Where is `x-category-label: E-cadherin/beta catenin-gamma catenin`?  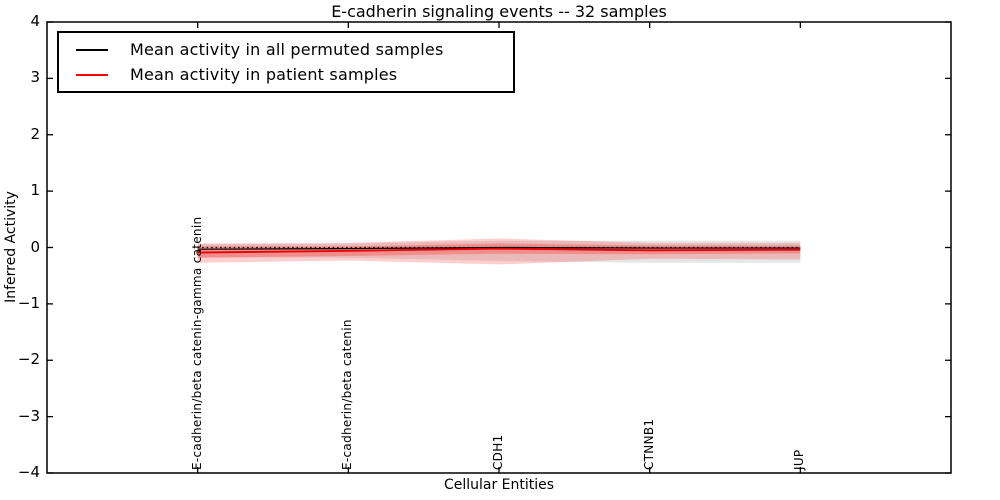
x-category-label: E-cadherin/beta catenin-gamma catenin is located at coordinates (196, 343).